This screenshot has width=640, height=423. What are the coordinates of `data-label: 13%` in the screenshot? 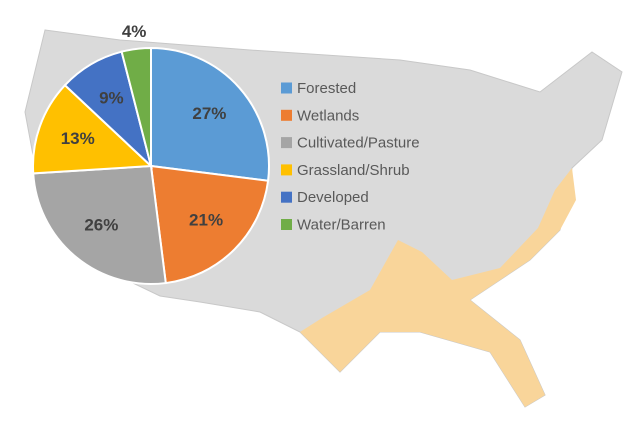 It's located at (78, 138).